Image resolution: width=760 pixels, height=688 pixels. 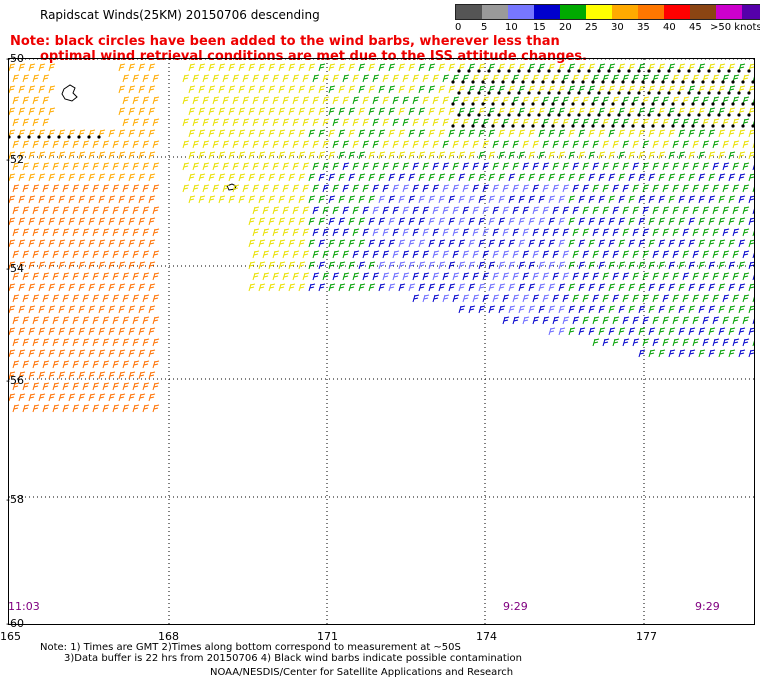 What do you see at coordinates (707, 606) in the screenshot?
I see `time-label-right: 9:29` at bounding box center [707, 606].